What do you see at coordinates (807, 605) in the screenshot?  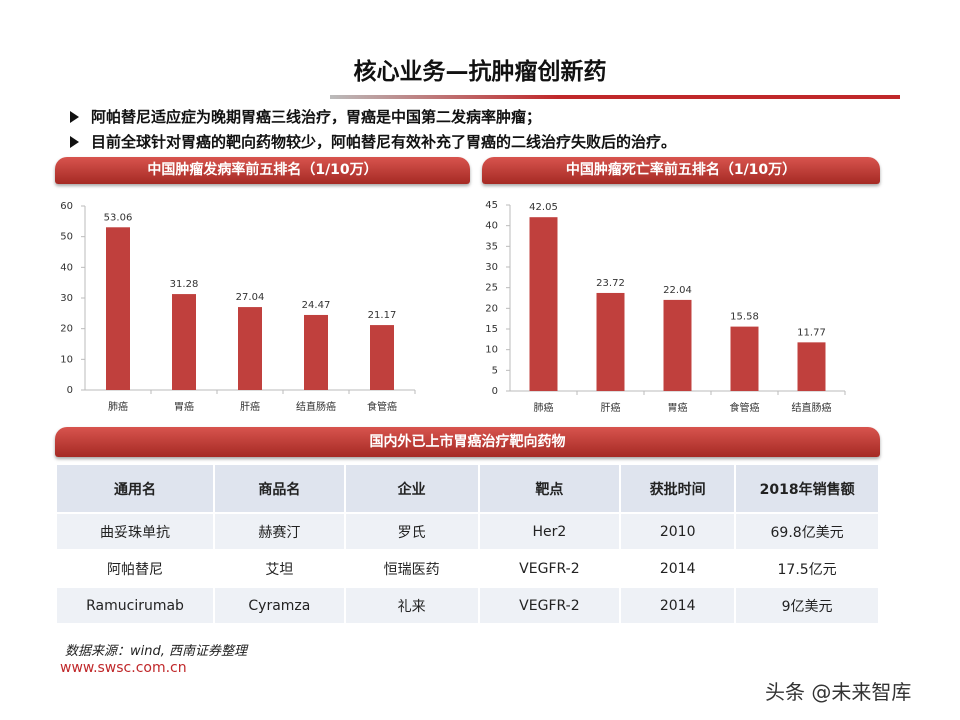 I see `table-cell: 9亿美元` at bounding box center [807, 605].